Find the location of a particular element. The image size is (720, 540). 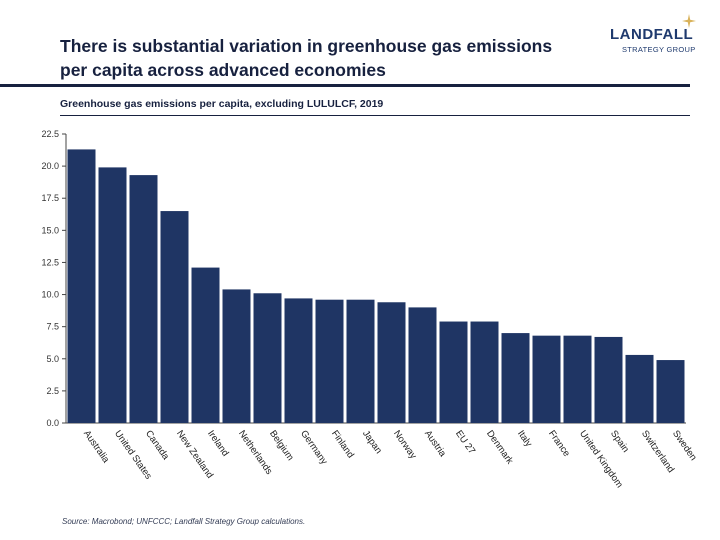

y-tick-label: 7.5 is located at coordinates (52, 327).